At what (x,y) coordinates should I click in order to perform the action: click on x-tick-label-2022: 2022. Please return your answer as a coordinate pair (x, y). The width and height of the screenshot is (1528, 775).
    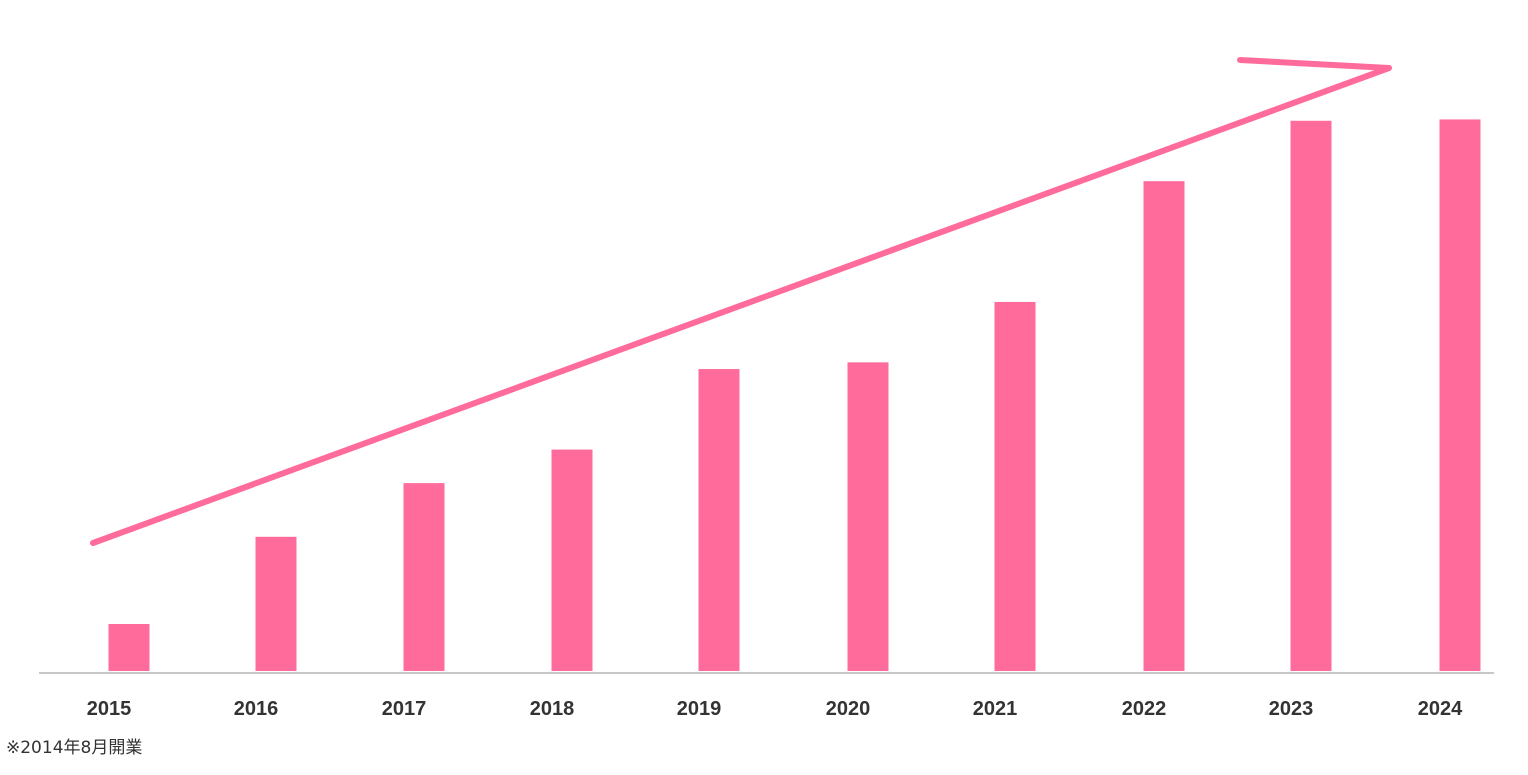
    Looking at the image, I should click on (1144, 709).